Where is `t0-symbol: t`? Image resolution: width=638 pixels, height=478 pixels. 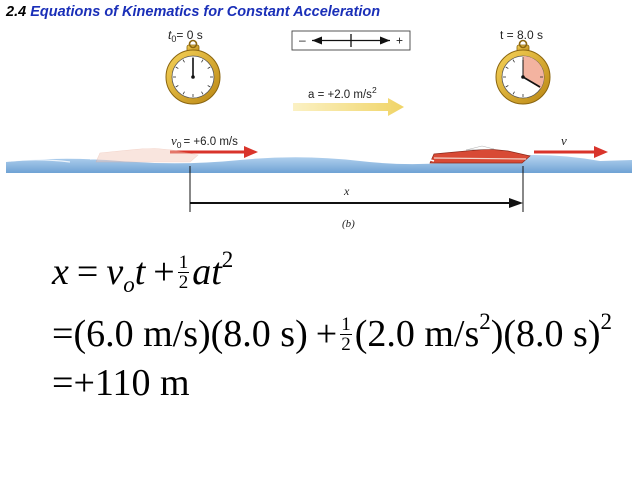 t0-symbol: t is located at coordinates (170, 35).